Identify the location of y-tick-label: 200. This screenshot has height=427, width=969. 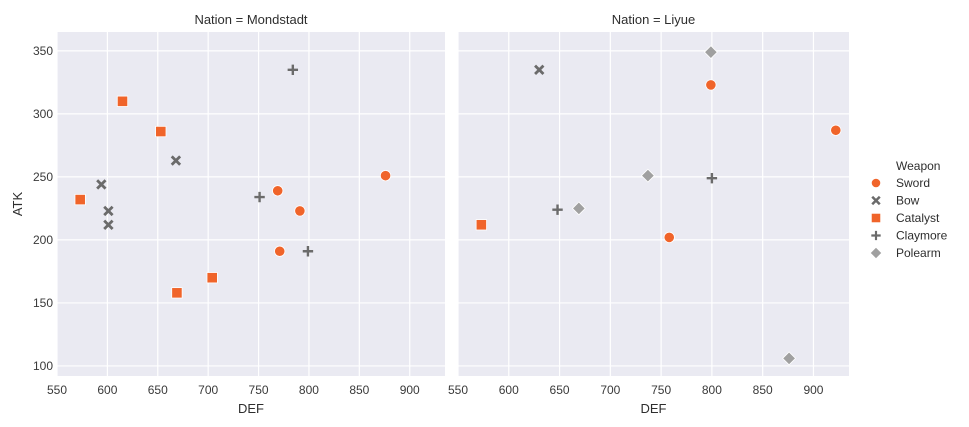
(43, 240).